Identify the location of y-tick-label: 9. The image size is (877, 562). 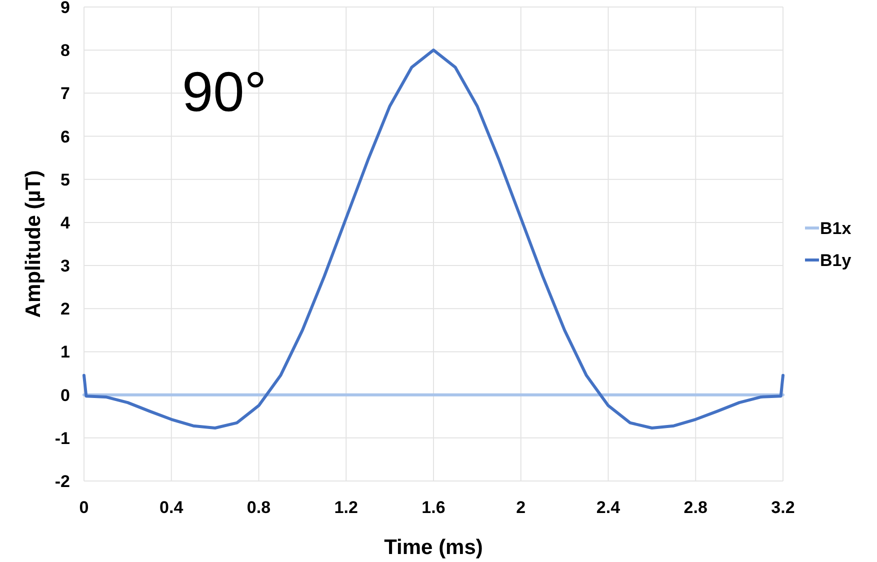
(65, 8).